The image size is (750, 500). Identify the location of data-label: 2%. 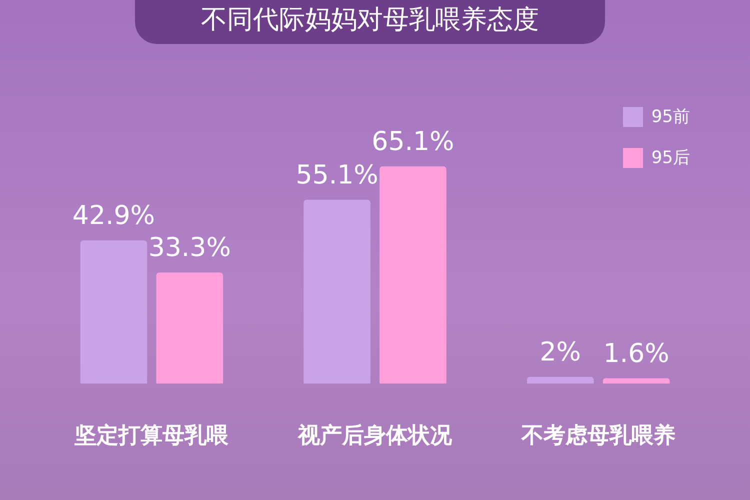
(560, 353).